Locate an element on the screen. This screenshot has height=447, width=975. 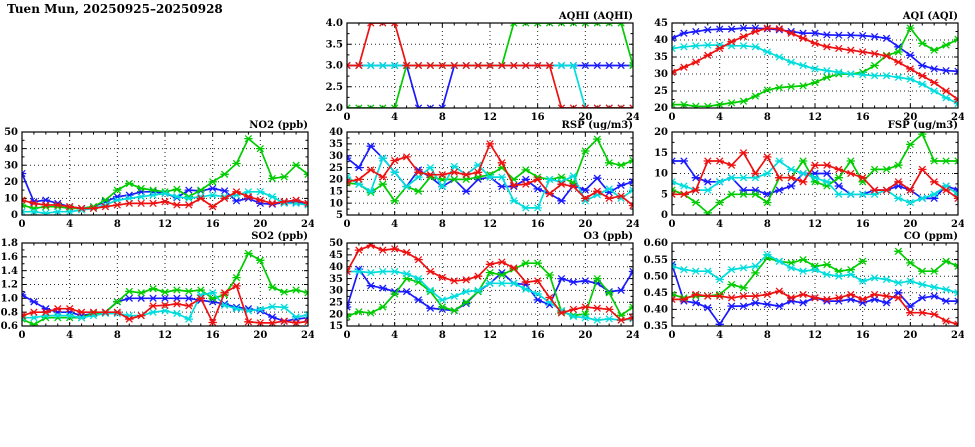
page-title: Tuen Mun, 20250925–20250928 is located at coordinates (115, 9).